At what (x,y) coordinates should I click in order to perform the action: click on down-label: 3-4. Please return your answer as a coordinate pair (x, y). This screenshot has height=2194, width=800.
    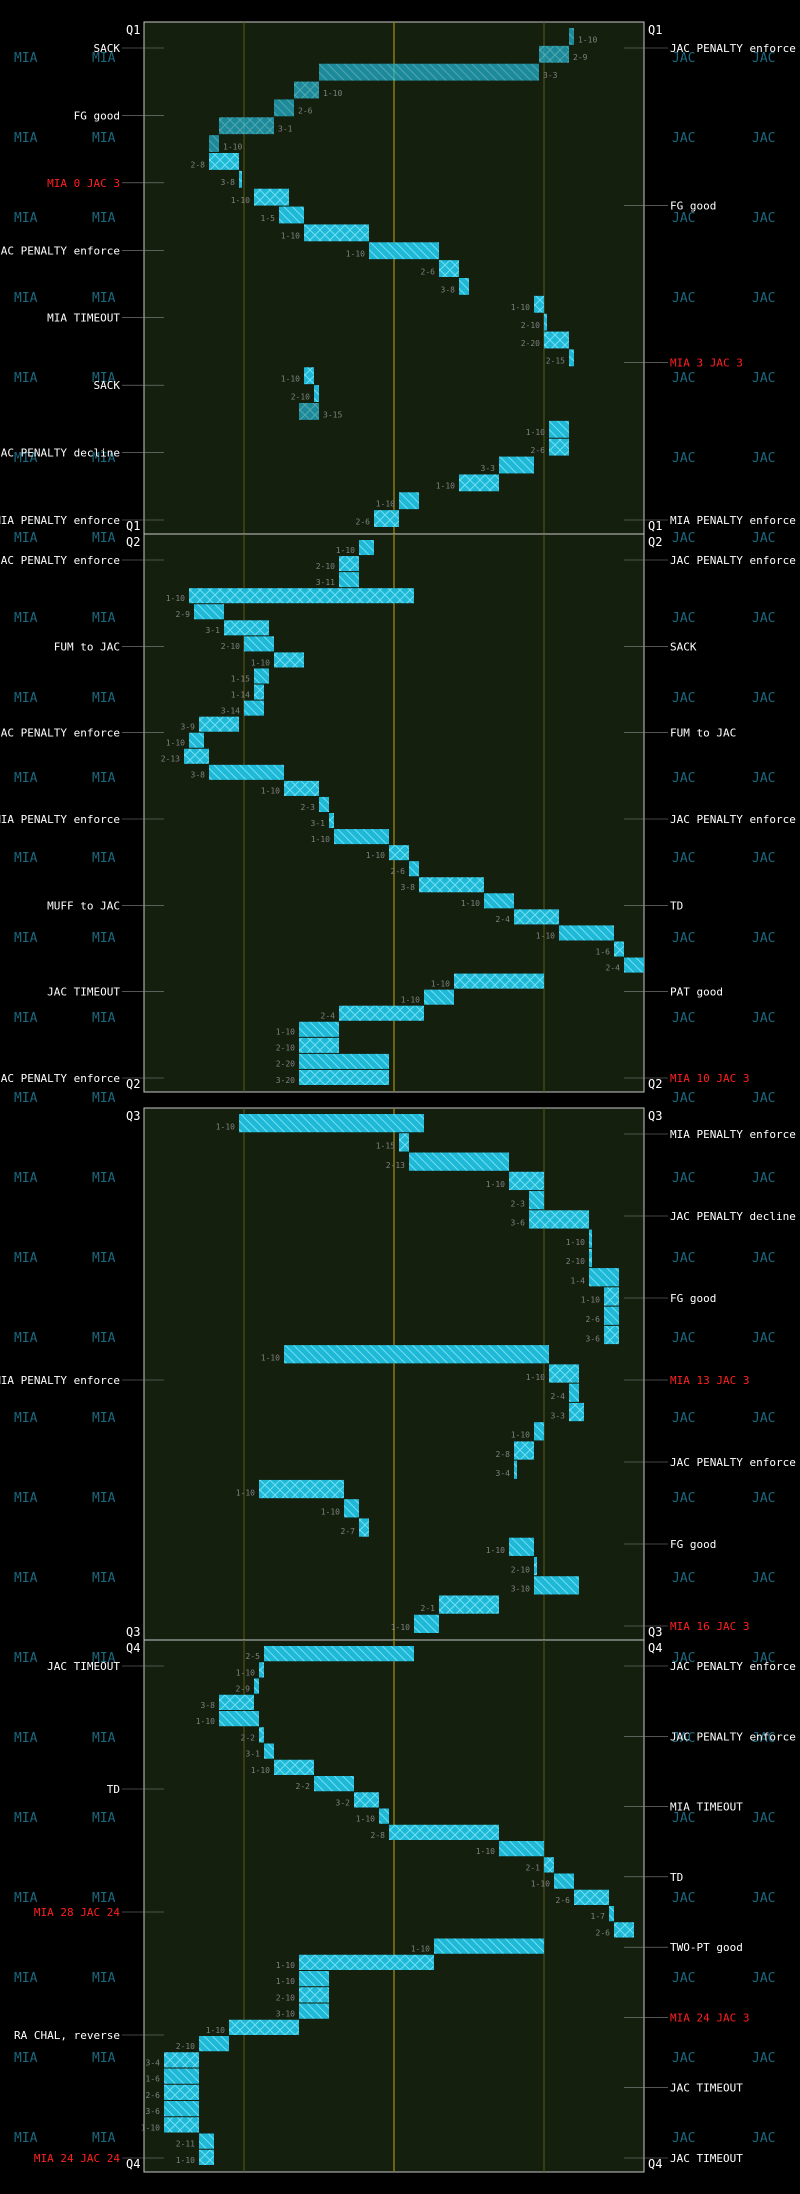
    Looking at the image, I should click on (153, 2062).